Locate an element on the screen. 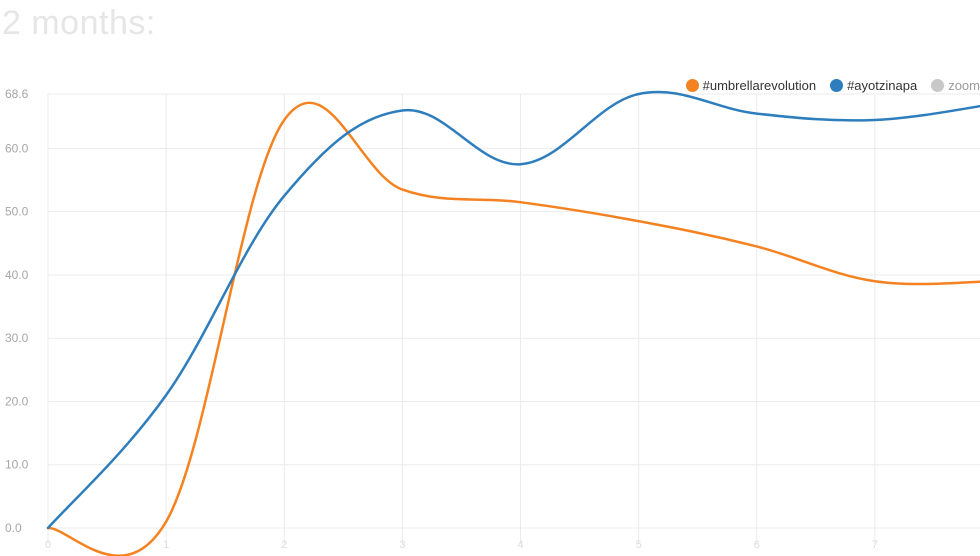 The image size is (980, 556). legend-swatch-umbrellarevolution is located at coordinates (692, 85).